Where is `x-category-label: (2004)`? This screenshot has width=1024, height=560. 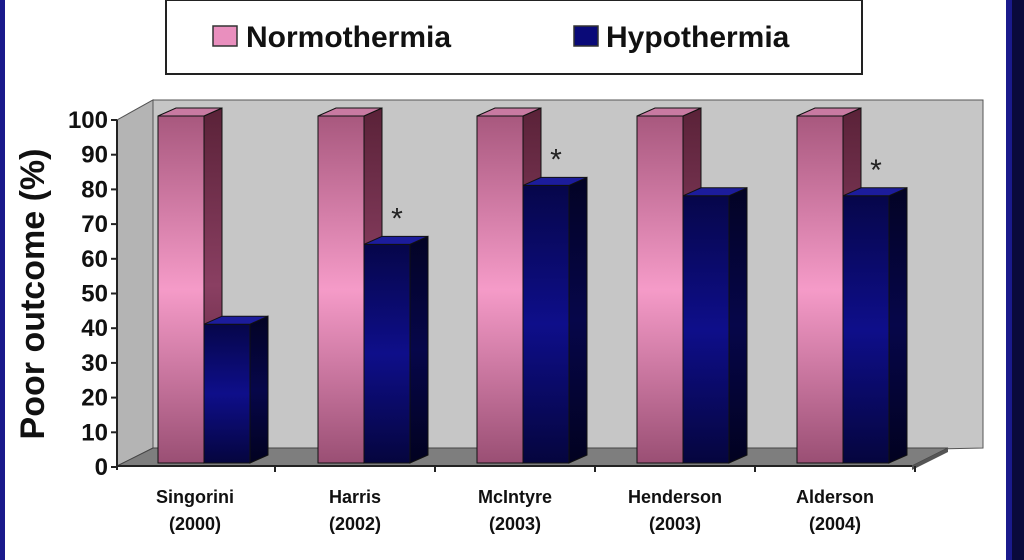
x-category-label: (2004) is located at coordinates (835, 524).